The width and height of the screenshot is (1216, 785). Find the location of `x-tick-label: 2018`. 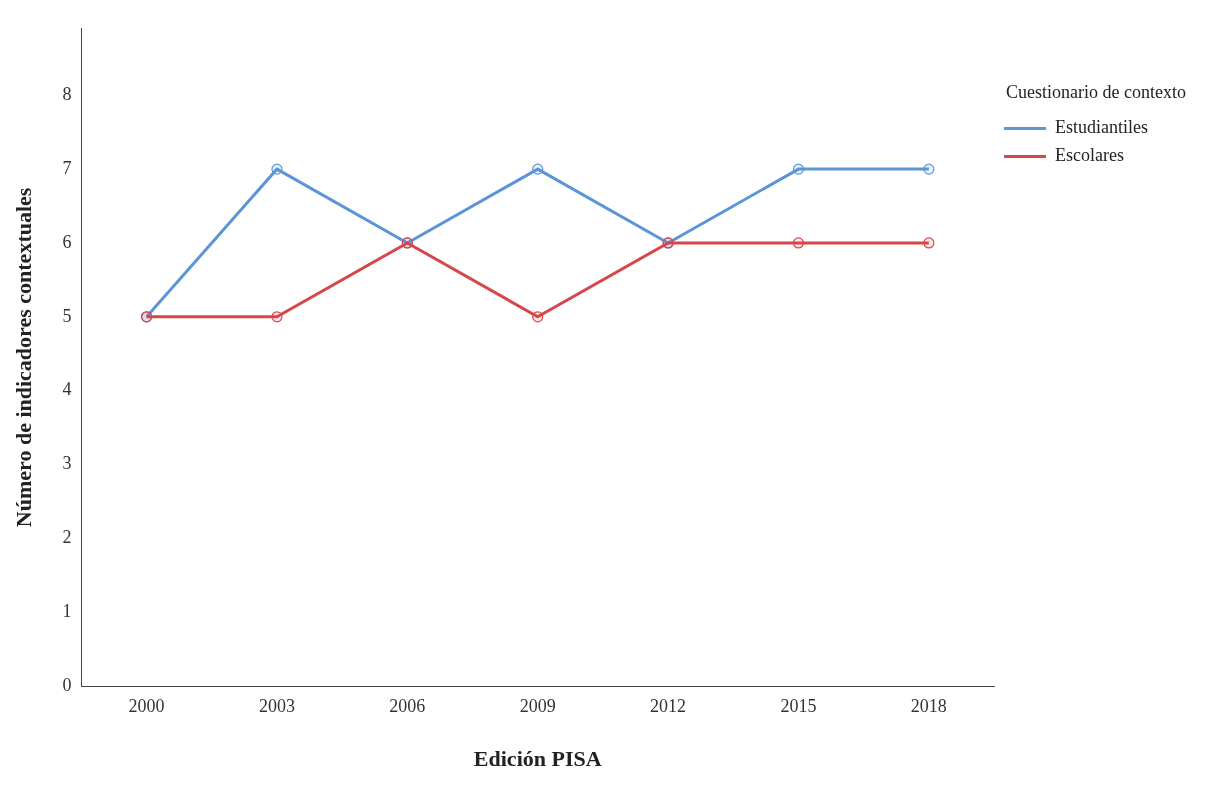

x-tick-label: 2018 is located at coordinates (928, 705).